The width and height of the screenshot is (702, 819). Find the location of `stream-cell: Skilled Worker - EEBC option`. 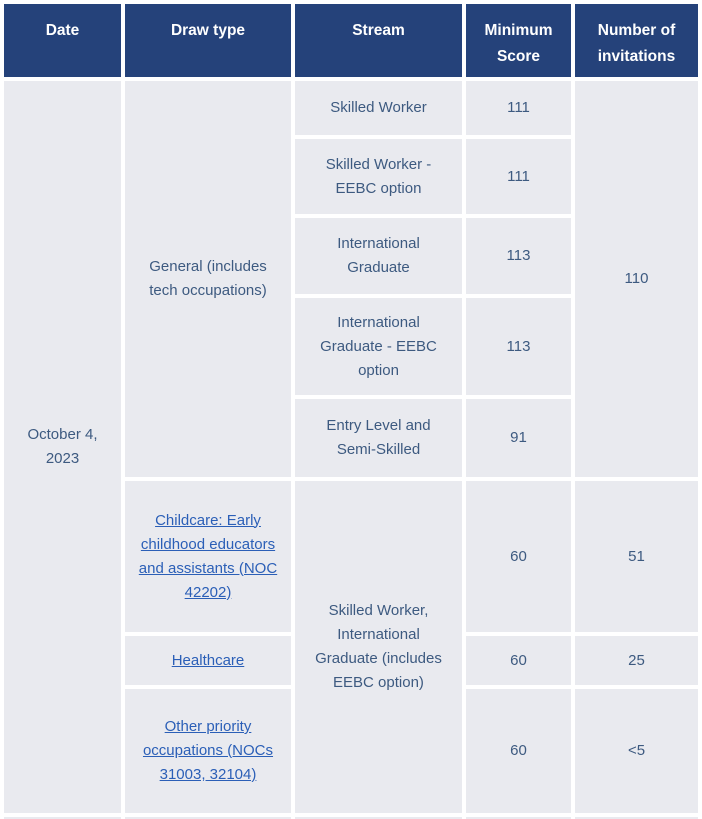

stream-cell: Skilled Worker - EEBC option is located at coordinates (378, 176).